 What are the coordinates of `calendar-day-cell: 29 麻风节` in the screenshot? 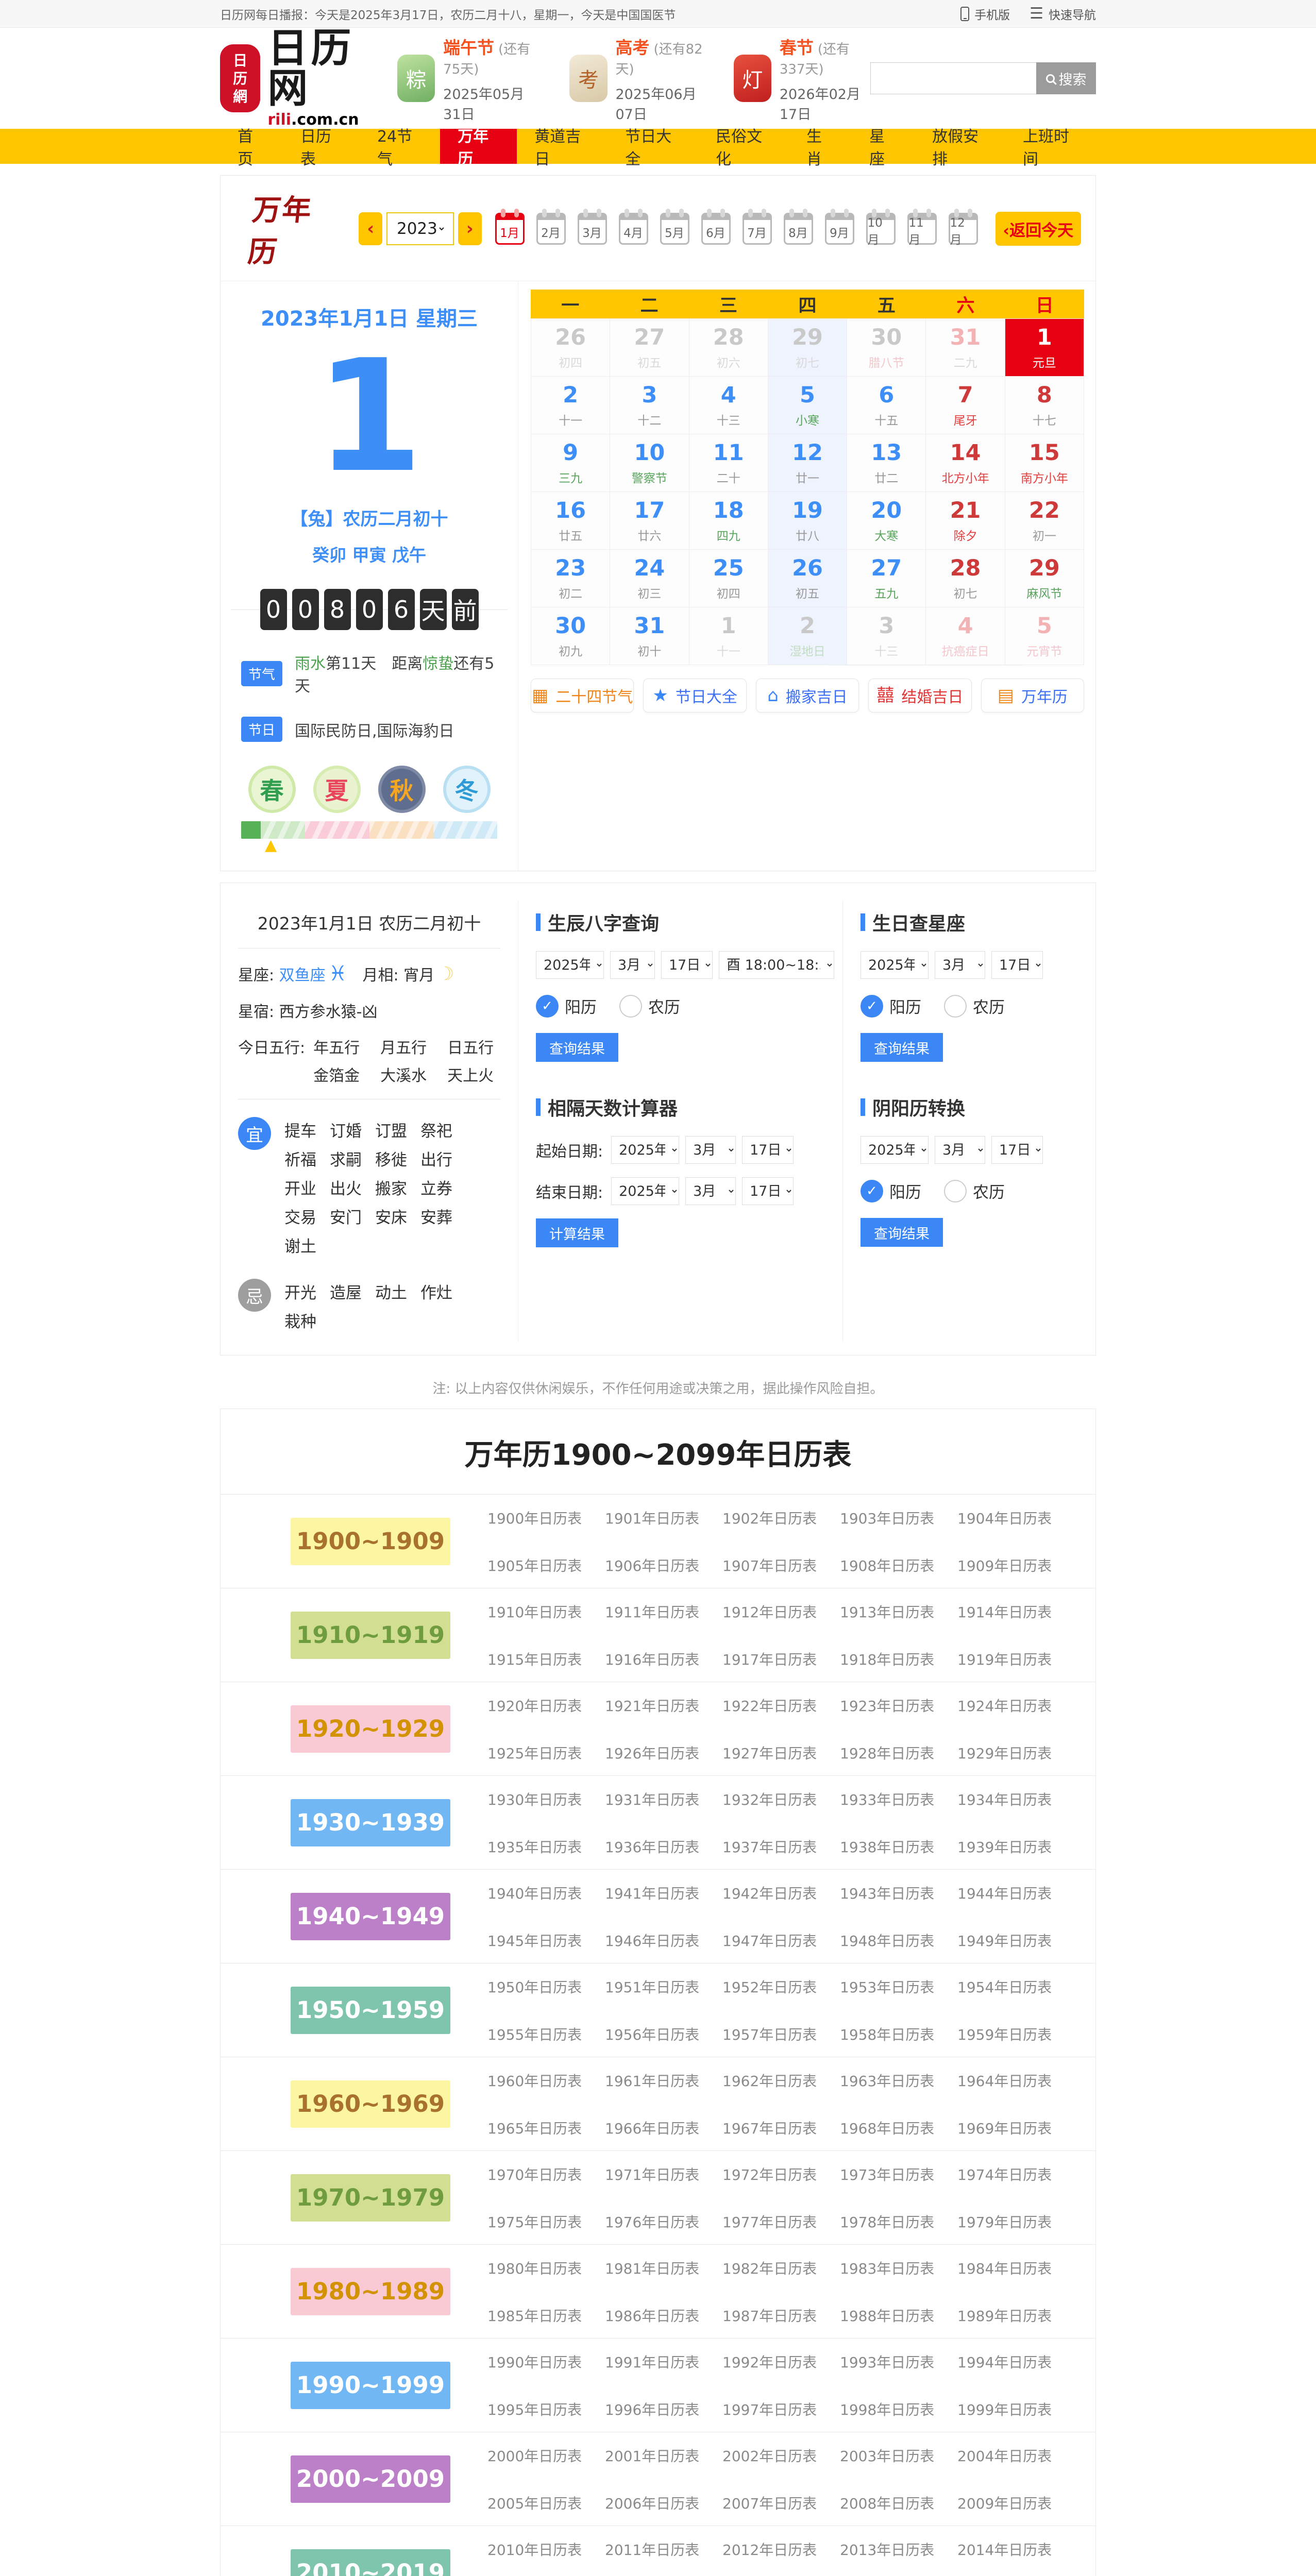 It's located at (1044, 578).